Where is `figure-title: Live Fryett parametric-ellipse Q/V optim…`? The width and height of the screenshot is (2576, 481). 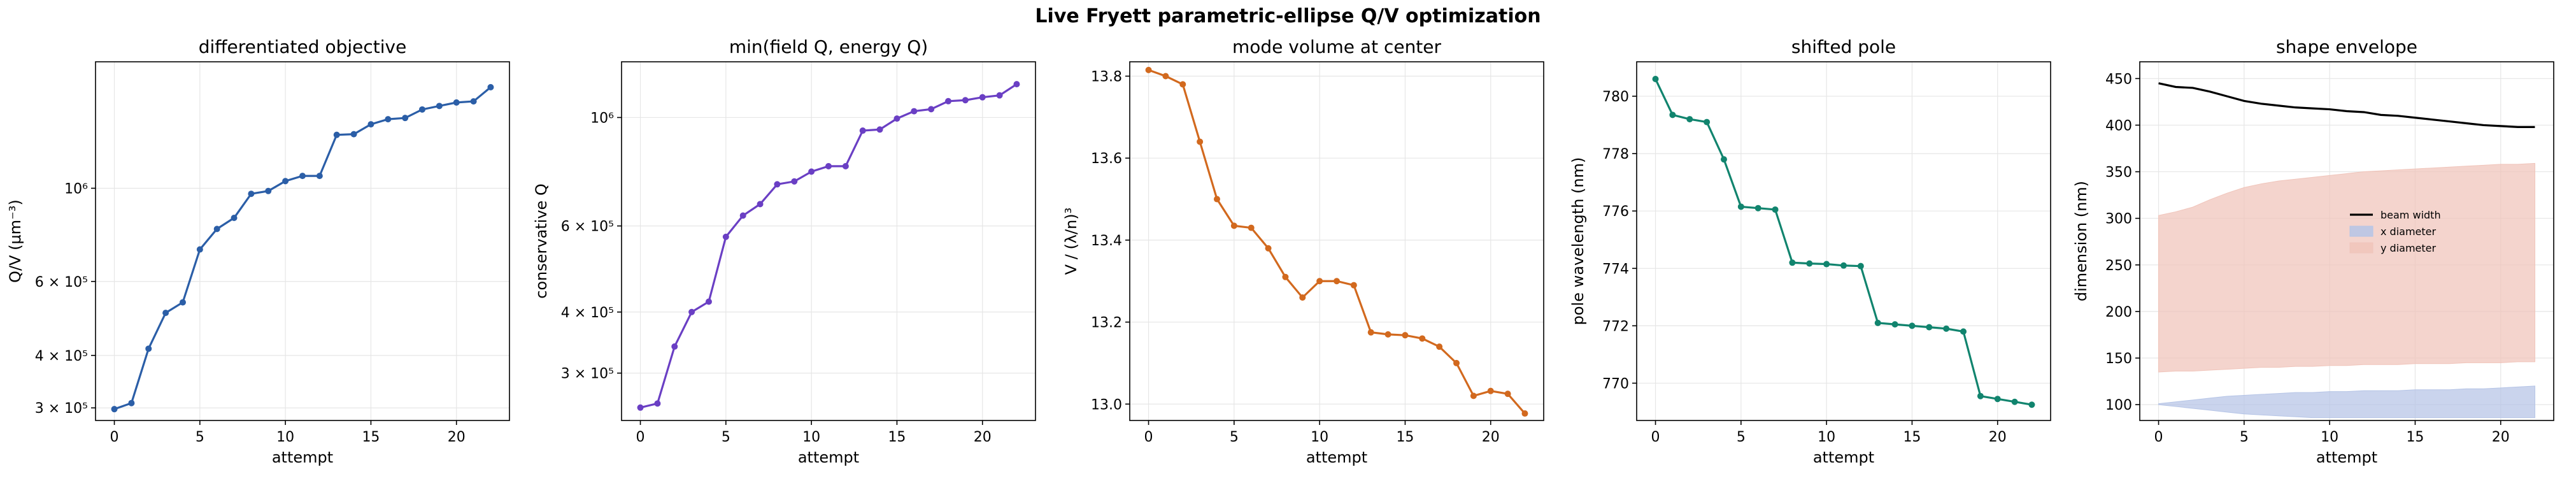 figure-title: Live Fryett parametric-ellipse Q/V optim… is located at coordinates (1288, 16).